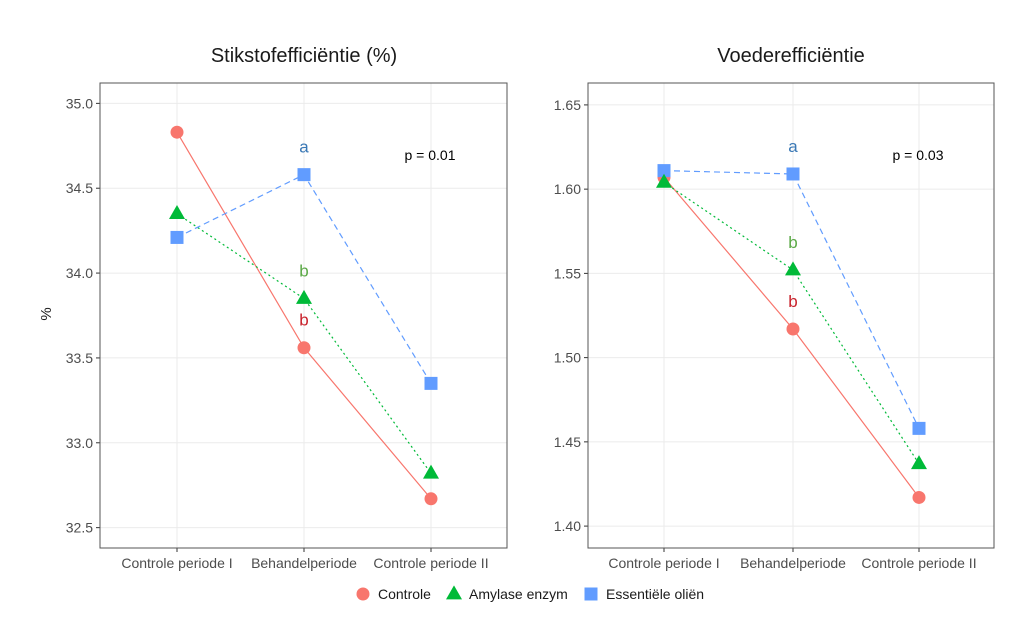 The height and width of the screenshot is (640, 1024). Describe the element at coordinates (791, 56) in the screenshot. I see `chart-title: Voederefficiëntie` at that location.